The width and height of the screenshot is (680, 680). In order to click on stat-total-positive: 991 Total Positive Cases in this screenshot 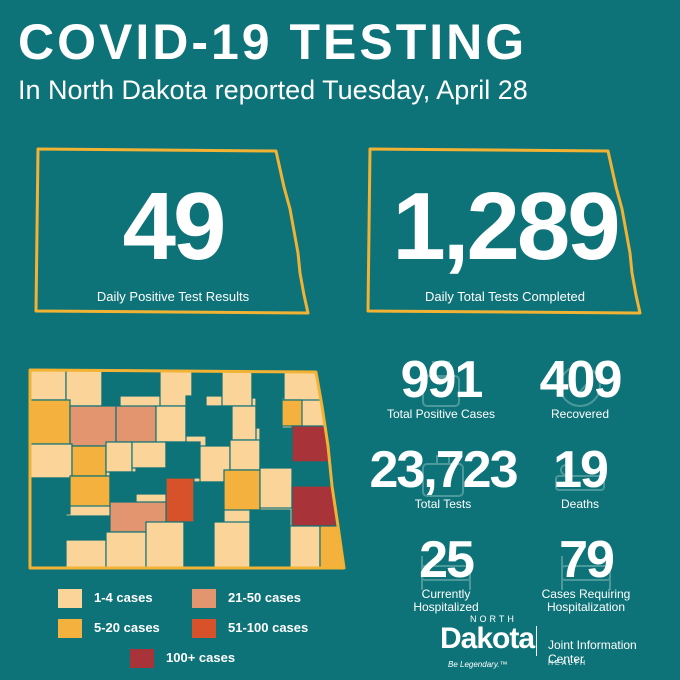, I will do `click(441, 386)`.